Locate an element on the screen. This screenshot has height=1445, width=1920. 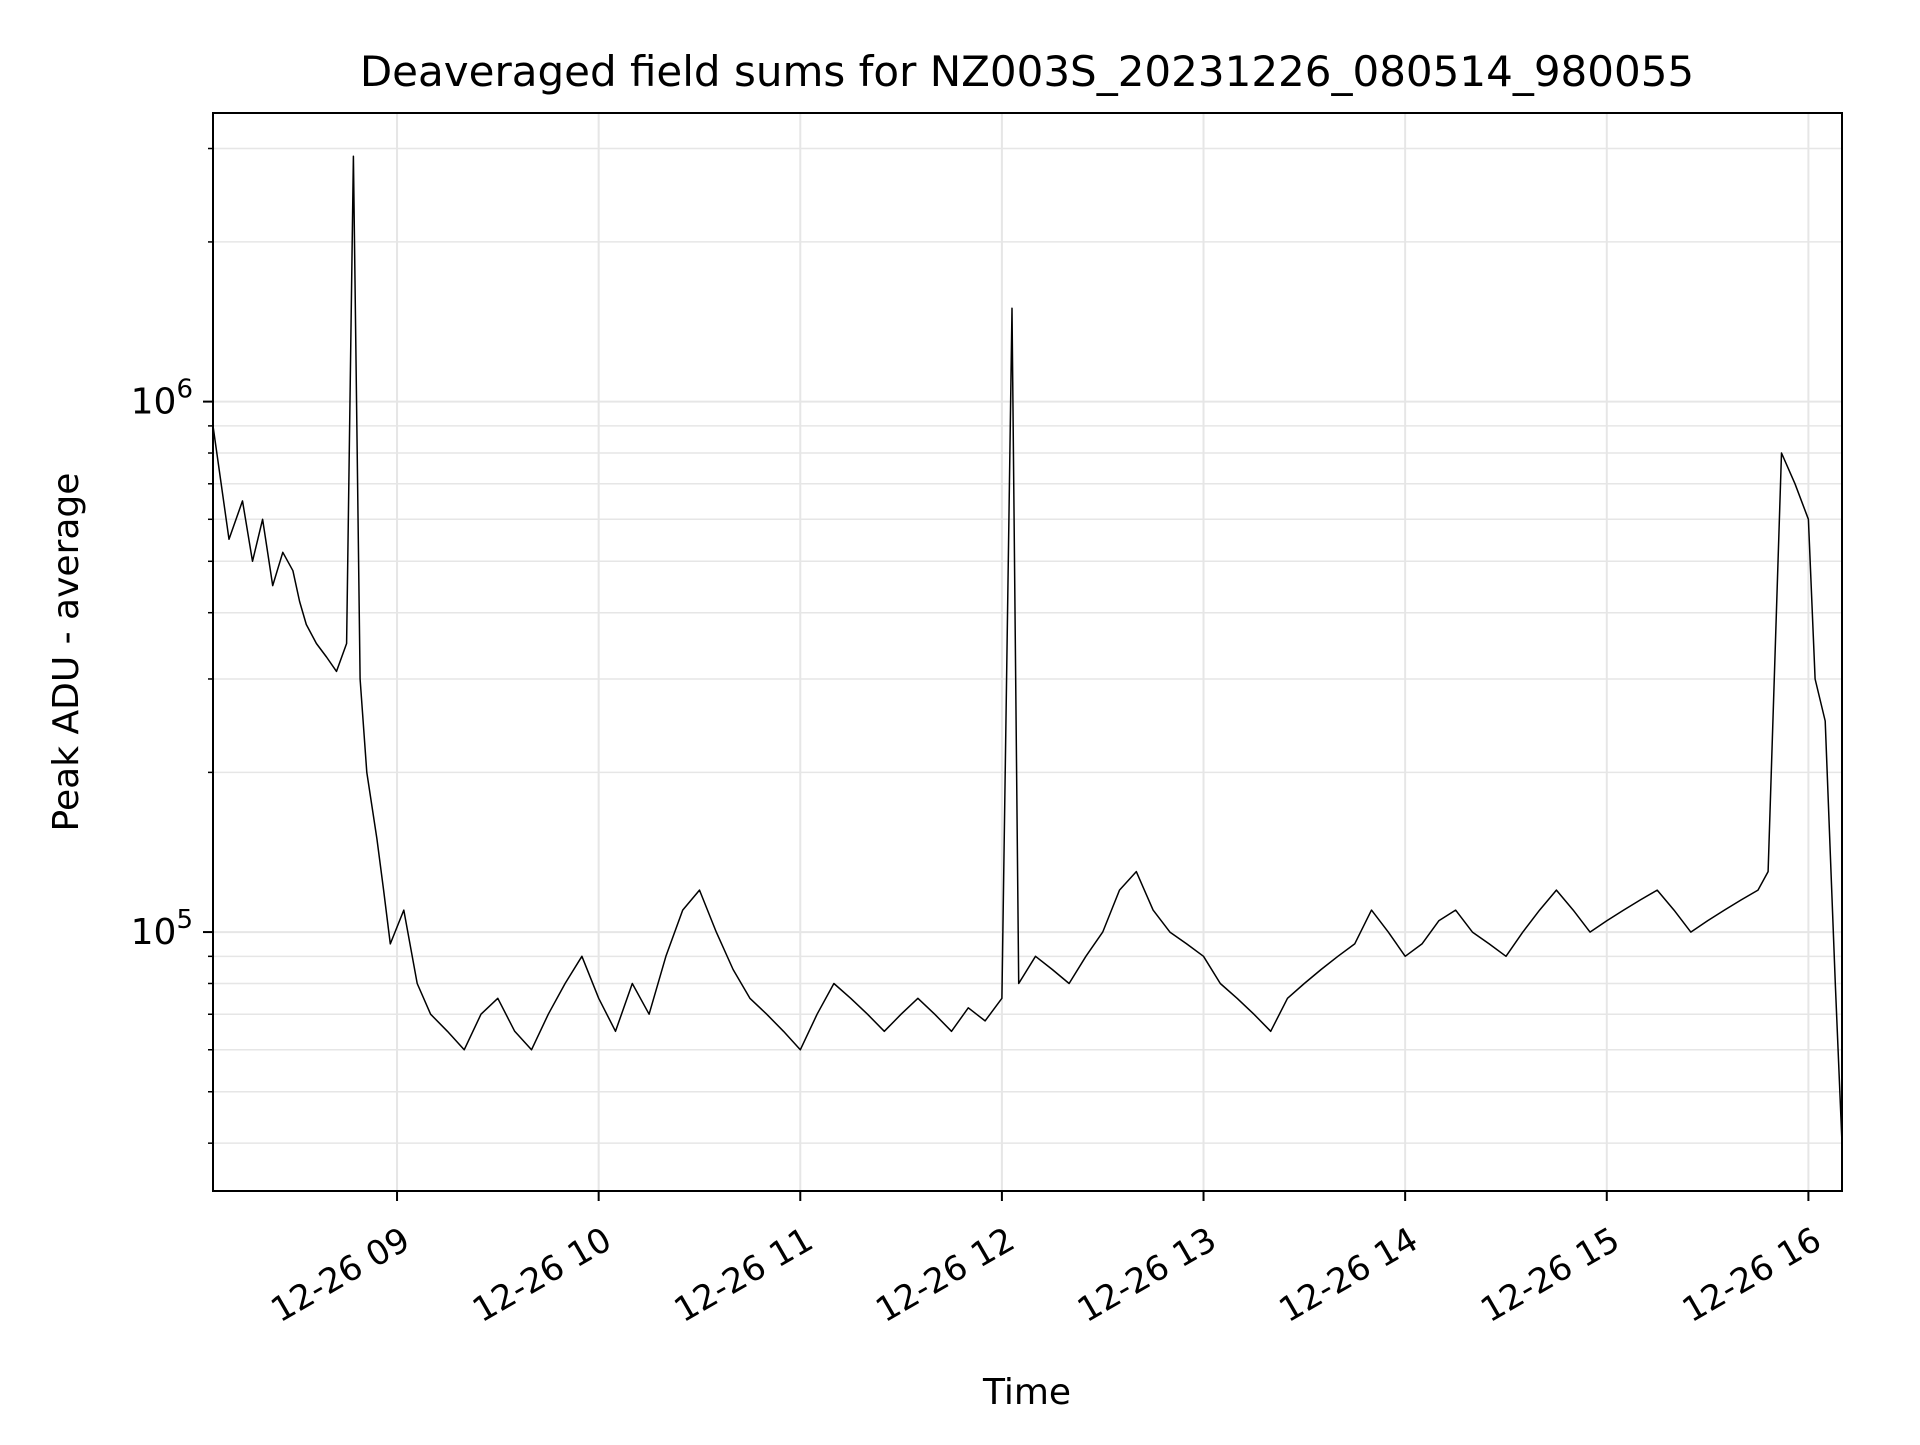
x-axis-label: Time is located at coordinates (1026, 1392).